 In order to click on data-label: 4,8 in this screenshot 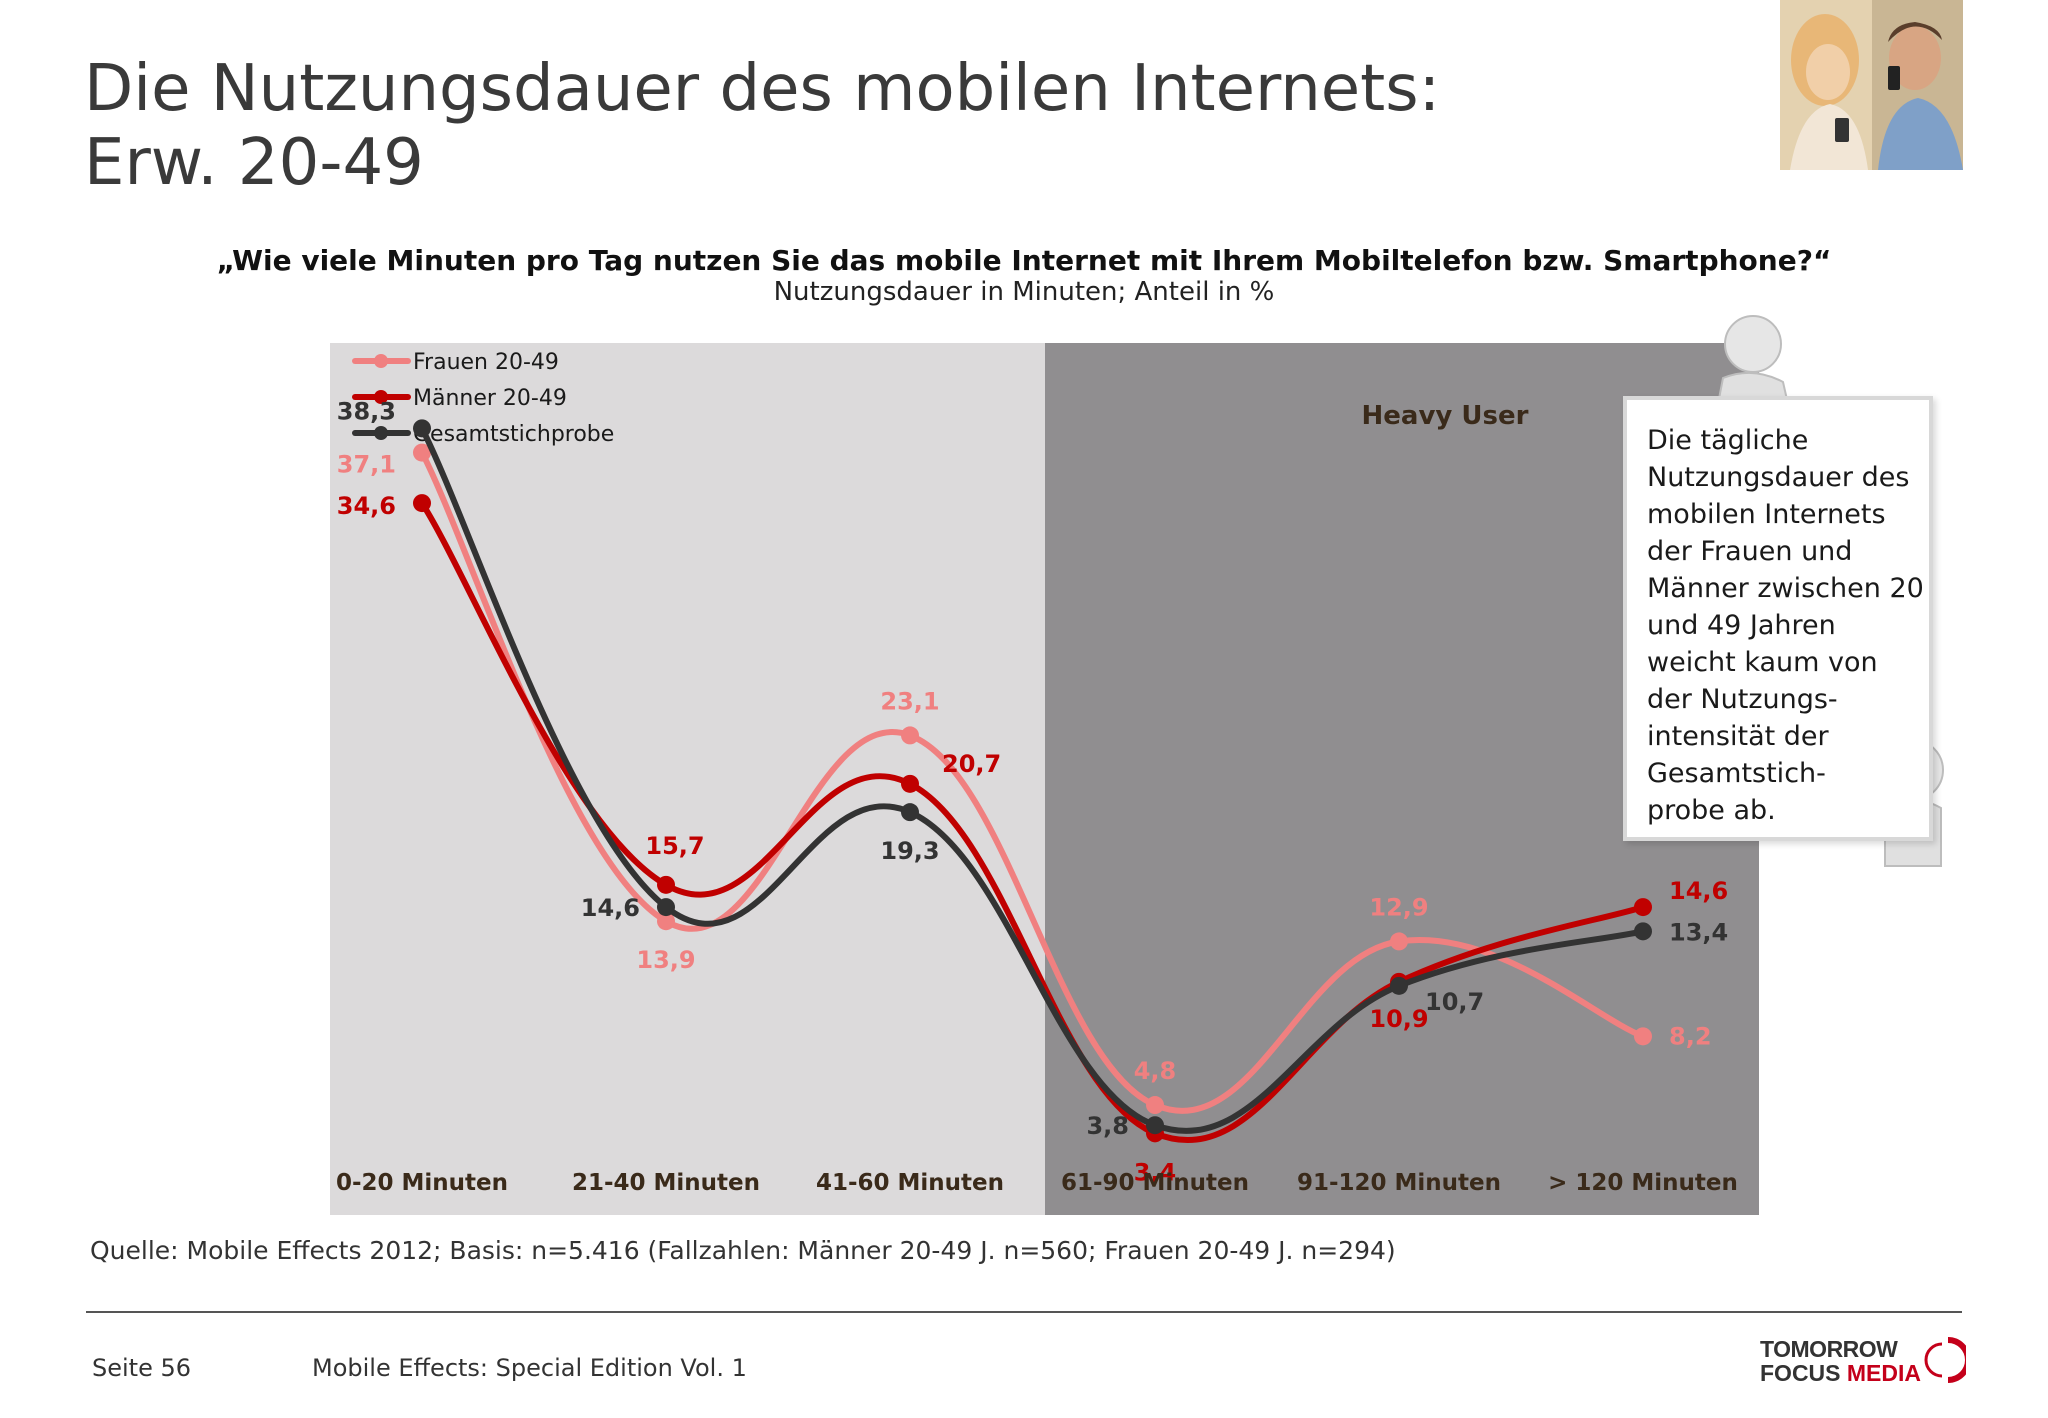, I will do `click(1155, 1071)`.